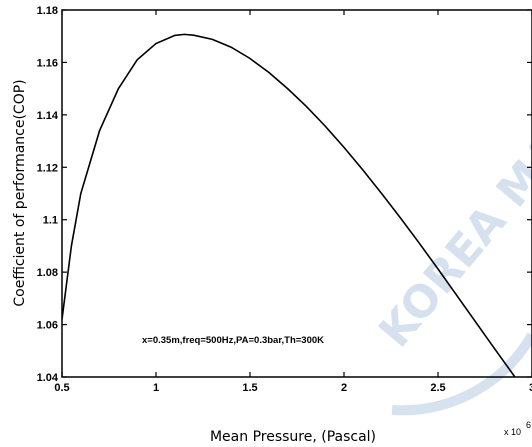  I want to click on y-tick-label: 1.08, so click(47, 273).